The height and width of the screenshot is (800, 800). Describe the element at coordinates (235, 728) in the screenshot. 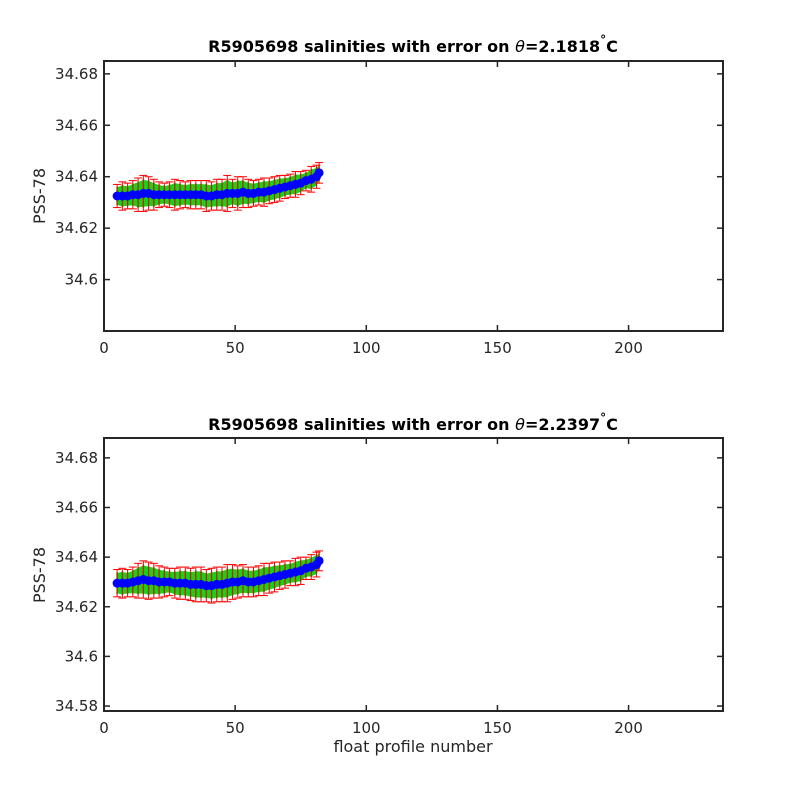

I see `panel-bottom-xtick-label: 50` at that location.